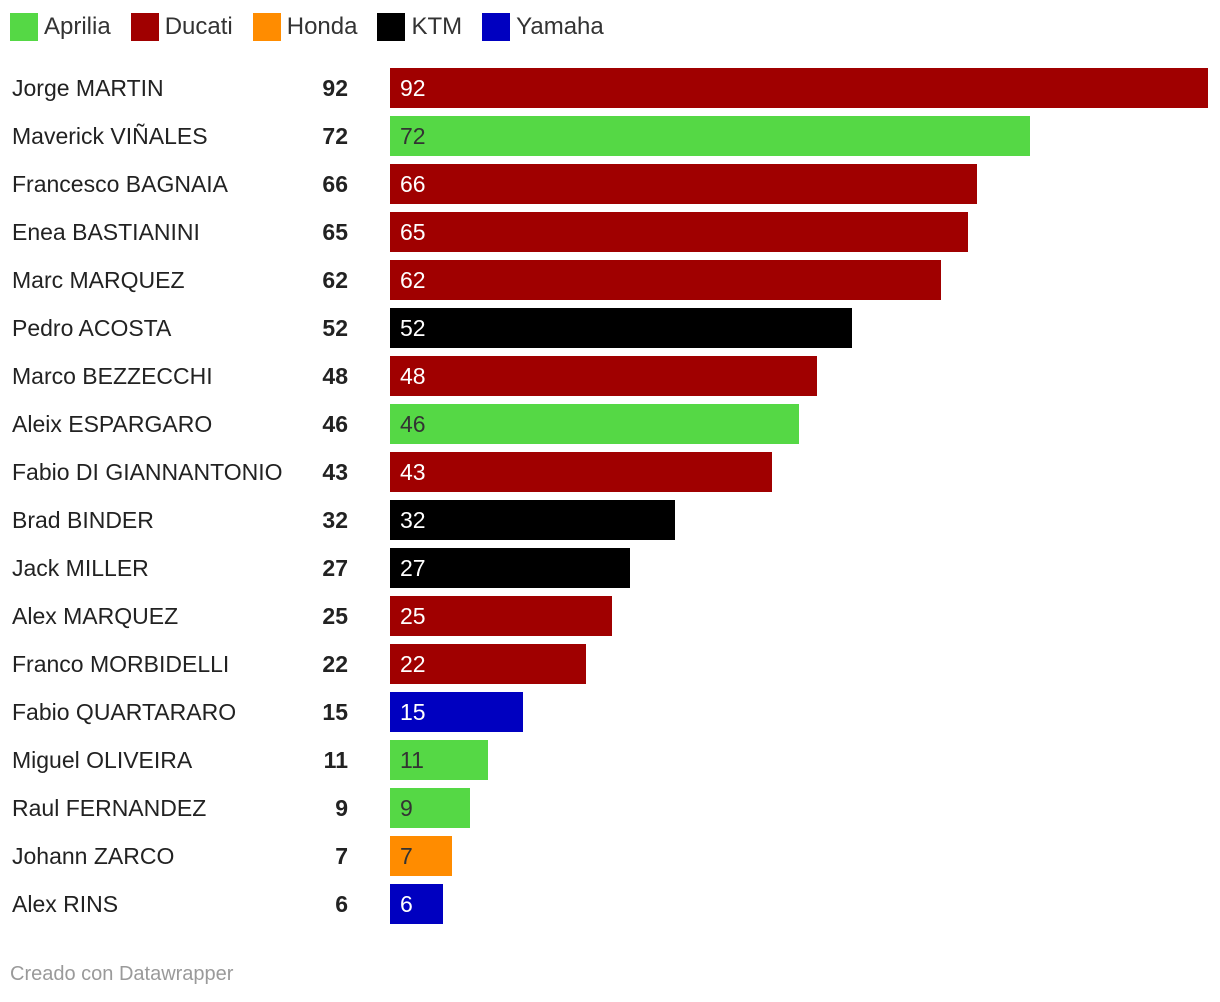 The height and width of the screenshot is (1002, 1220). What do you see at coordinates (406, 856) in the screenshot?
I see `bar-value-label: 7` at bounding box center [406, 856].